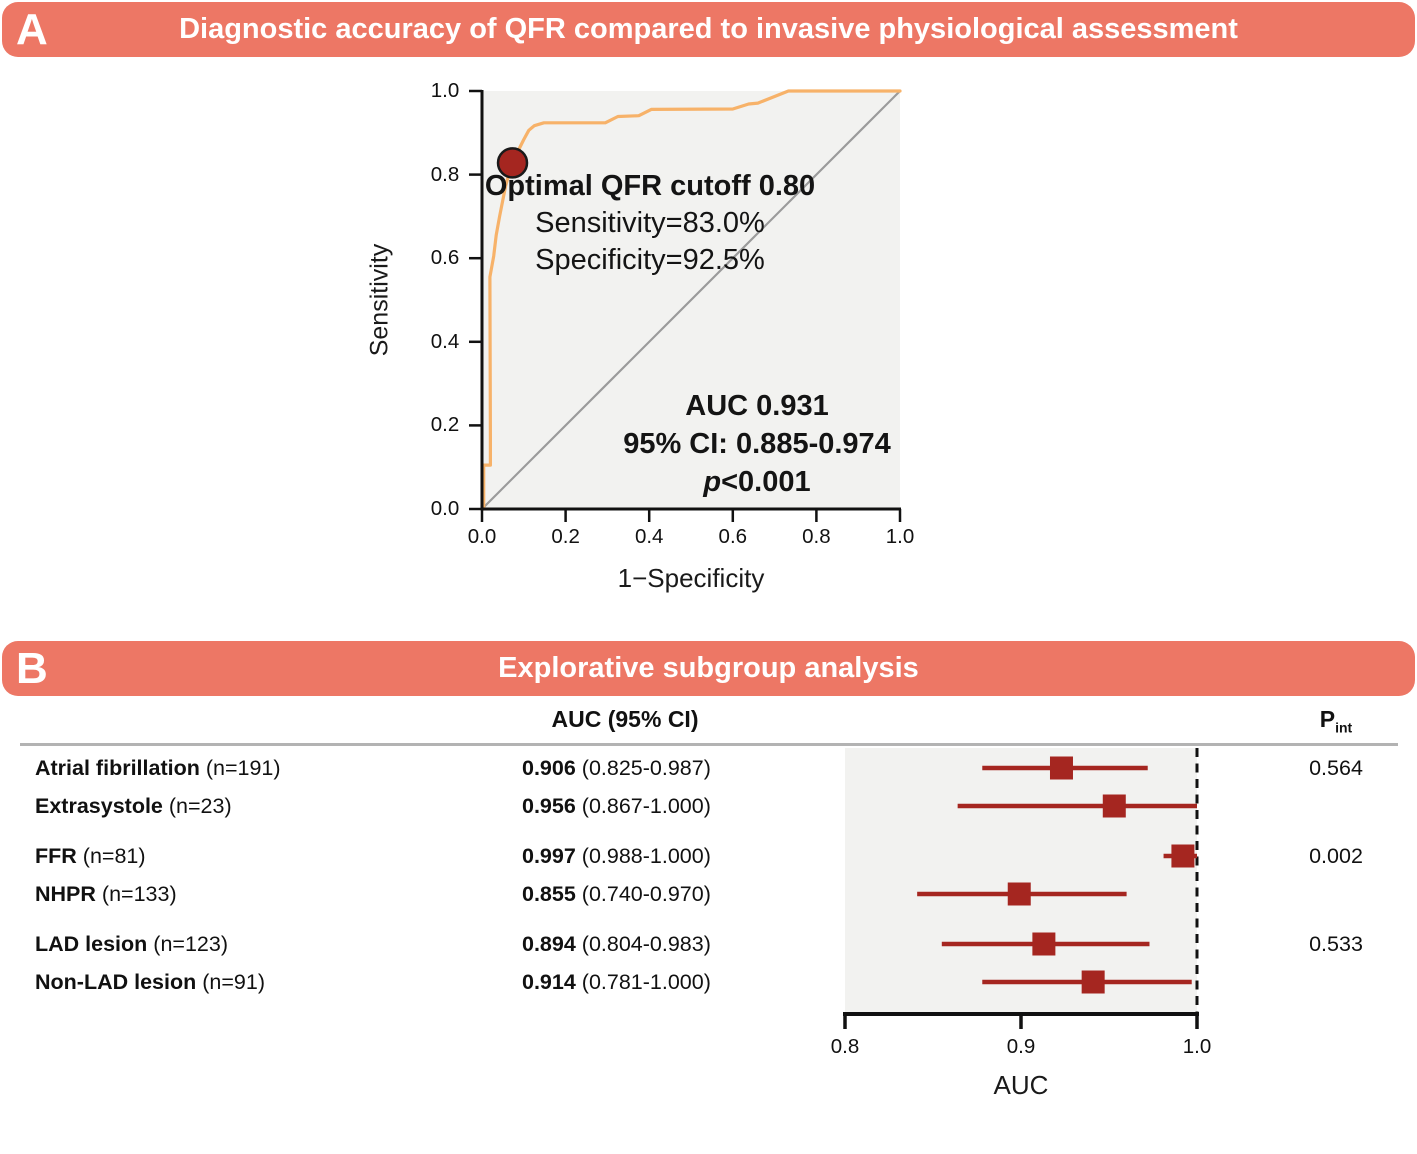 This screenshot has height=1154, width=1417. Describe the element at coordinates (1344, 727) in the screenshot. I see `p-int-subscript: int` at that location.